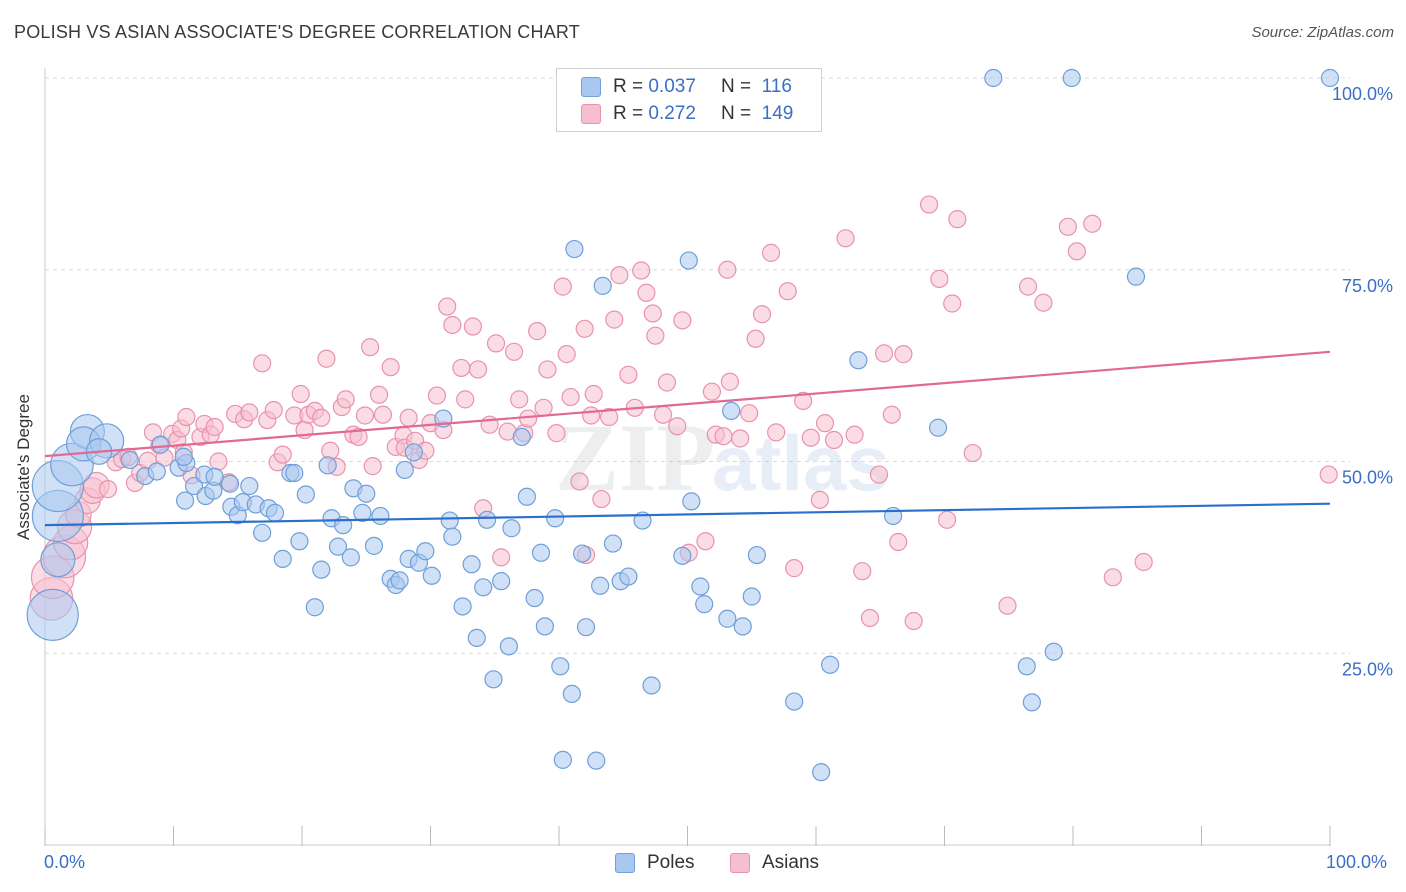  Describe the element at coordinates (671, 862) in the screenshot. I see `poles-label: Poles` at that location.